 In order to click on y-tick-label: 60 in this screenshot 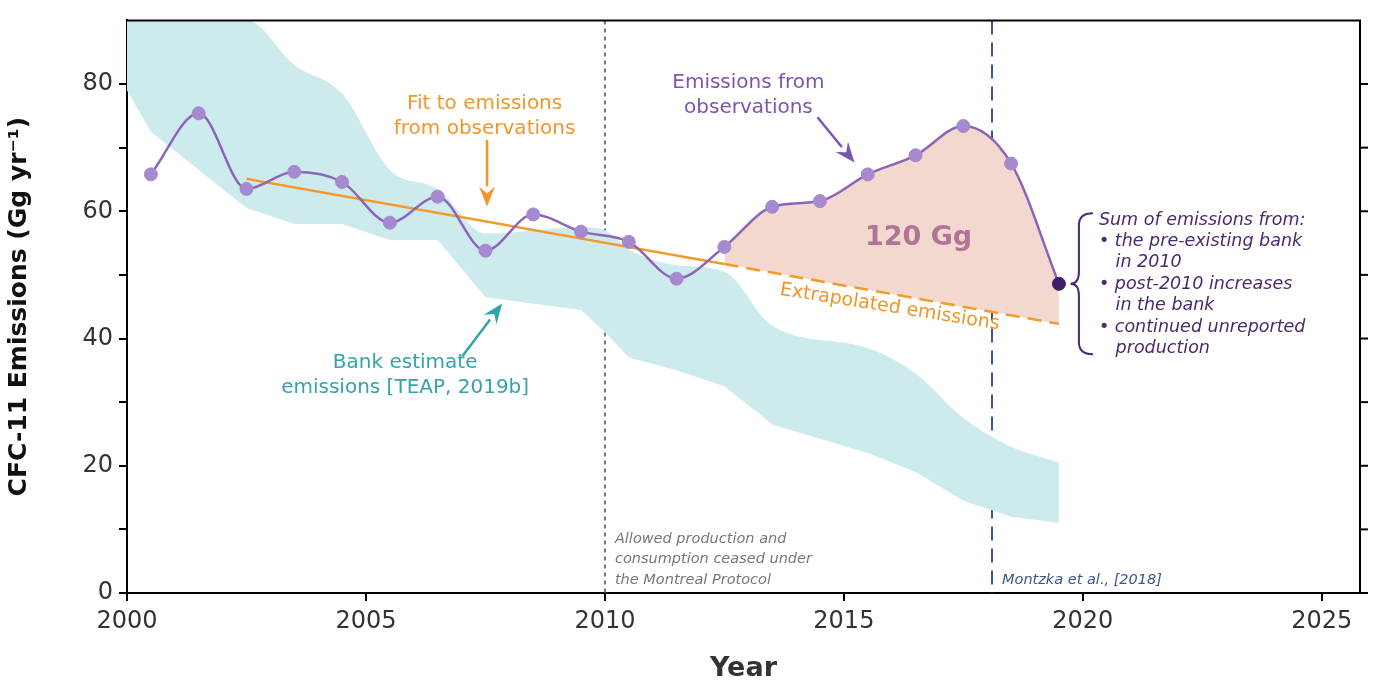, I will do `click(97, 209)`.